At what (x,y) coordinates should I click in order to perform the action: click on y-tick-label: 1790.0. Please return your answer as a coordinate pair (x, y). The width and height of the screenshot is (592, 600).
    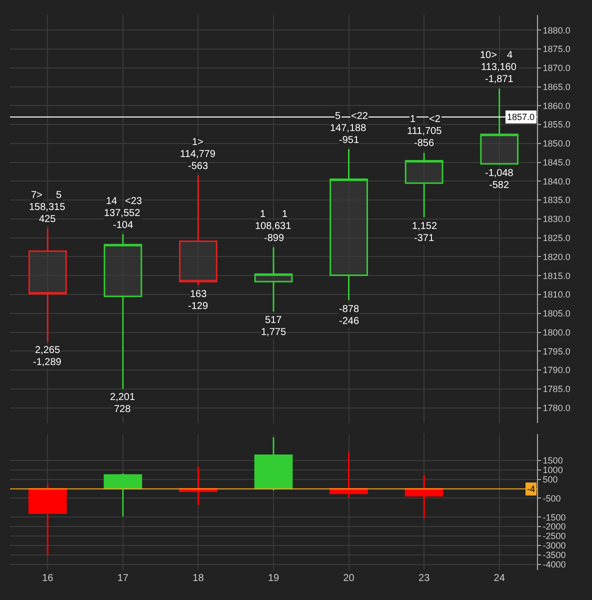
    Looking at the image, I should click on (556, 370).